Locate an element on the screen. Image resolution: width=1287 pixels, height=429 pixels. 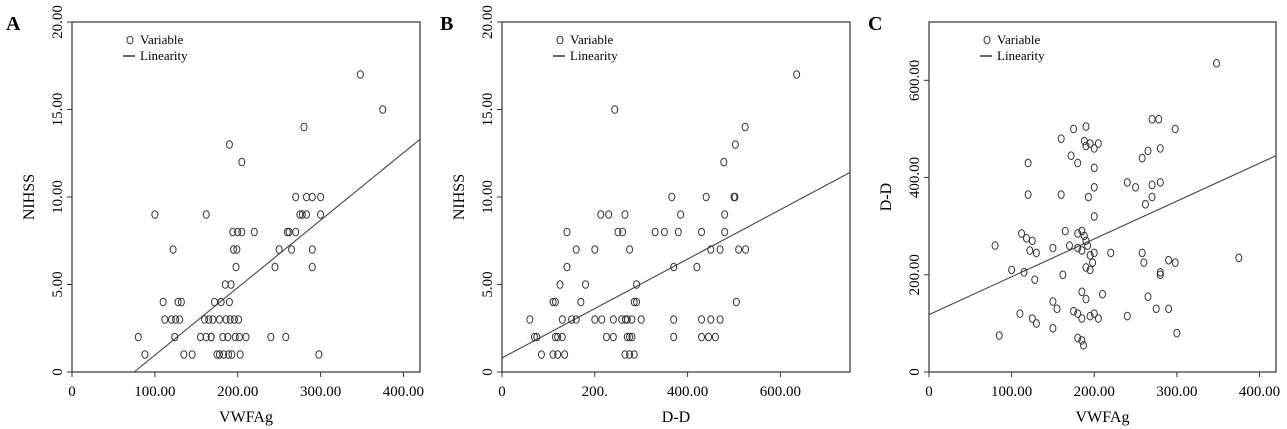
panel-letter: C is located at coordinates (875, 24).